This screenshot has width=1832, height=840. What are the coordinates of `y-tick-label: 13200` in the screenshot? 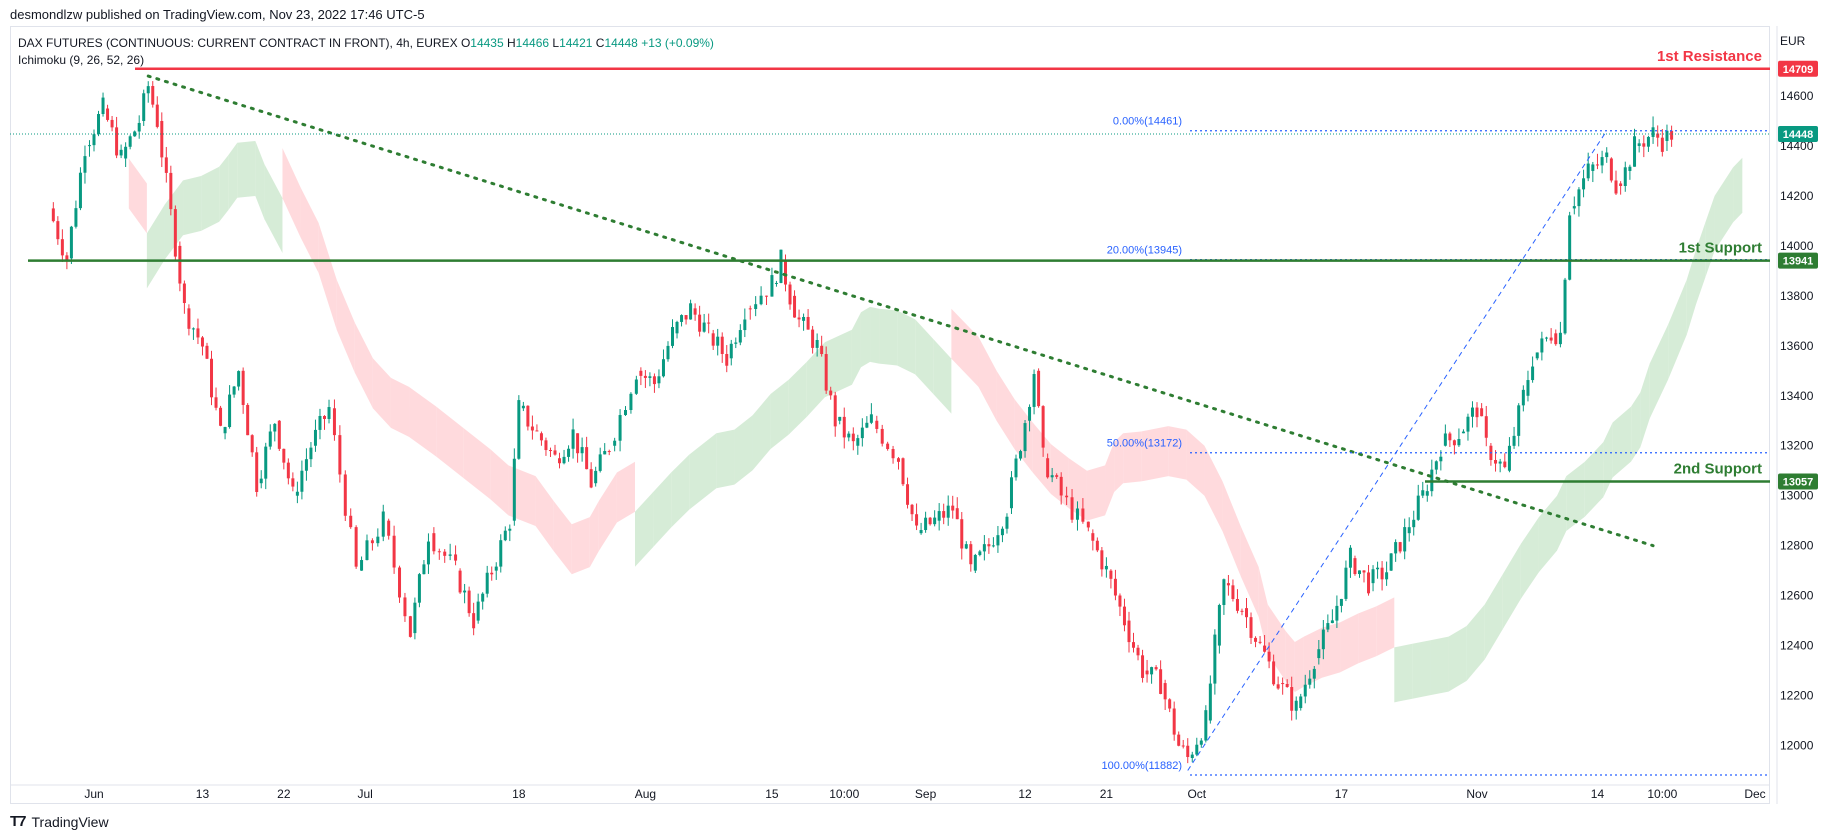 It's located at (1797, 446).